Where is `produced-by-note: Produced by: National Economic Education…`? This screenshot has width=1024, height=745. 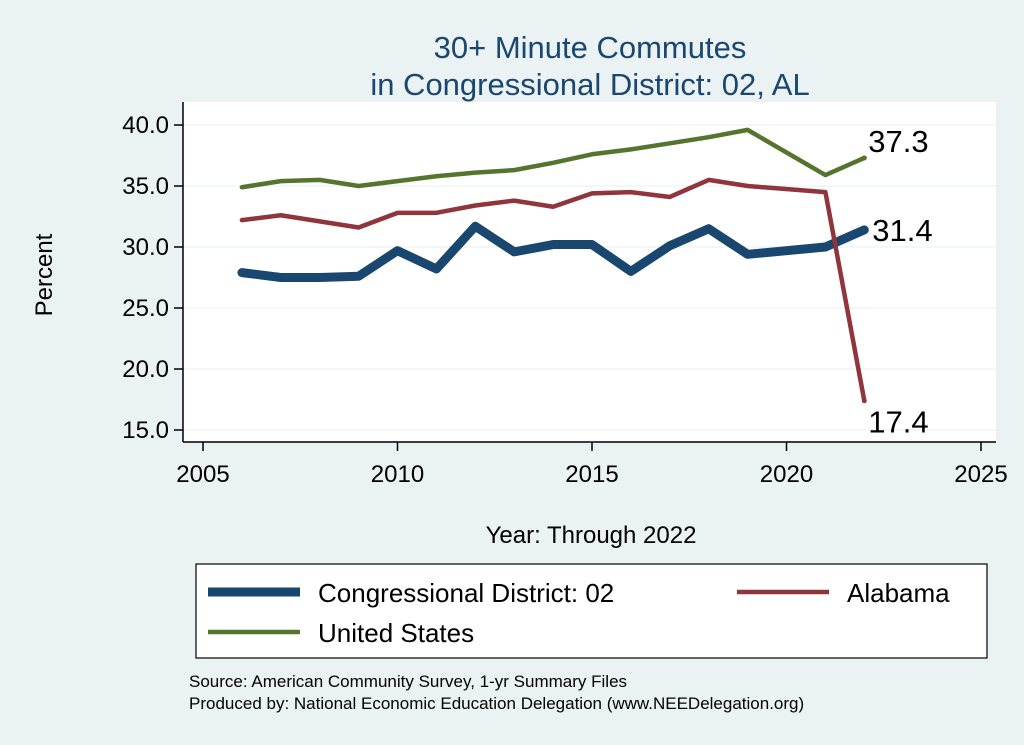
produced-by-note: Produced by: National Economic Education… is located at coordinates (496, 703).